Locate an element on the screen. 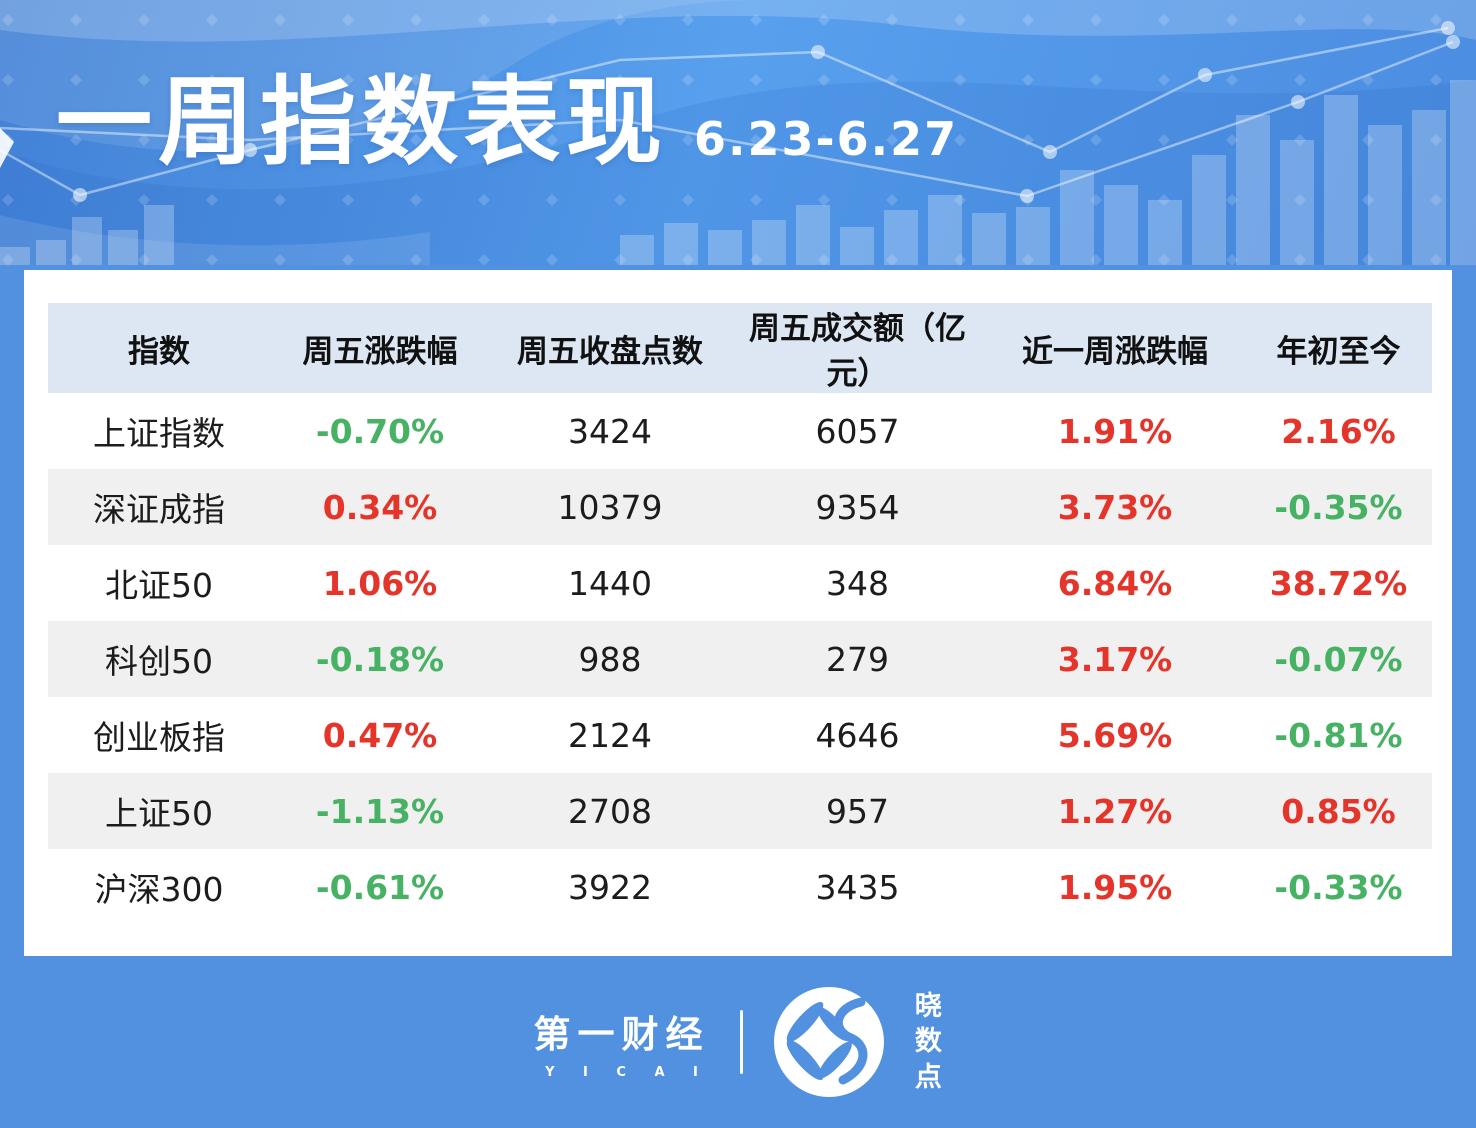 The width and height of the screenshot is (1476, 1128). friday-close-value: 1440 is located at coordinates (610, 583).